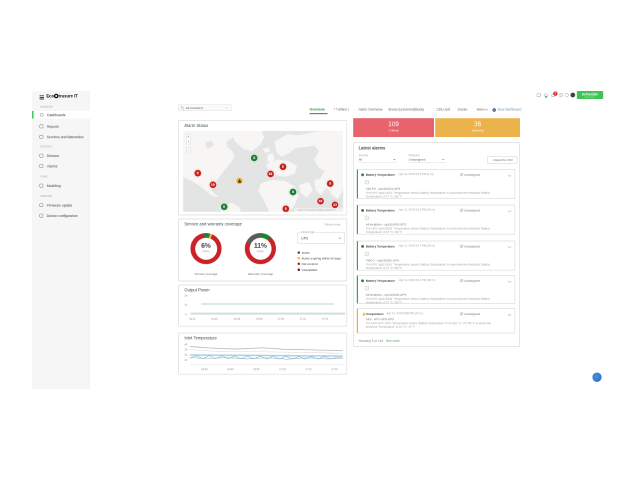 This screenshot has width=640, height=480. Describe the element at coordinates (186, 314) in the screenshot. I see `svg-text: 0` at that location.